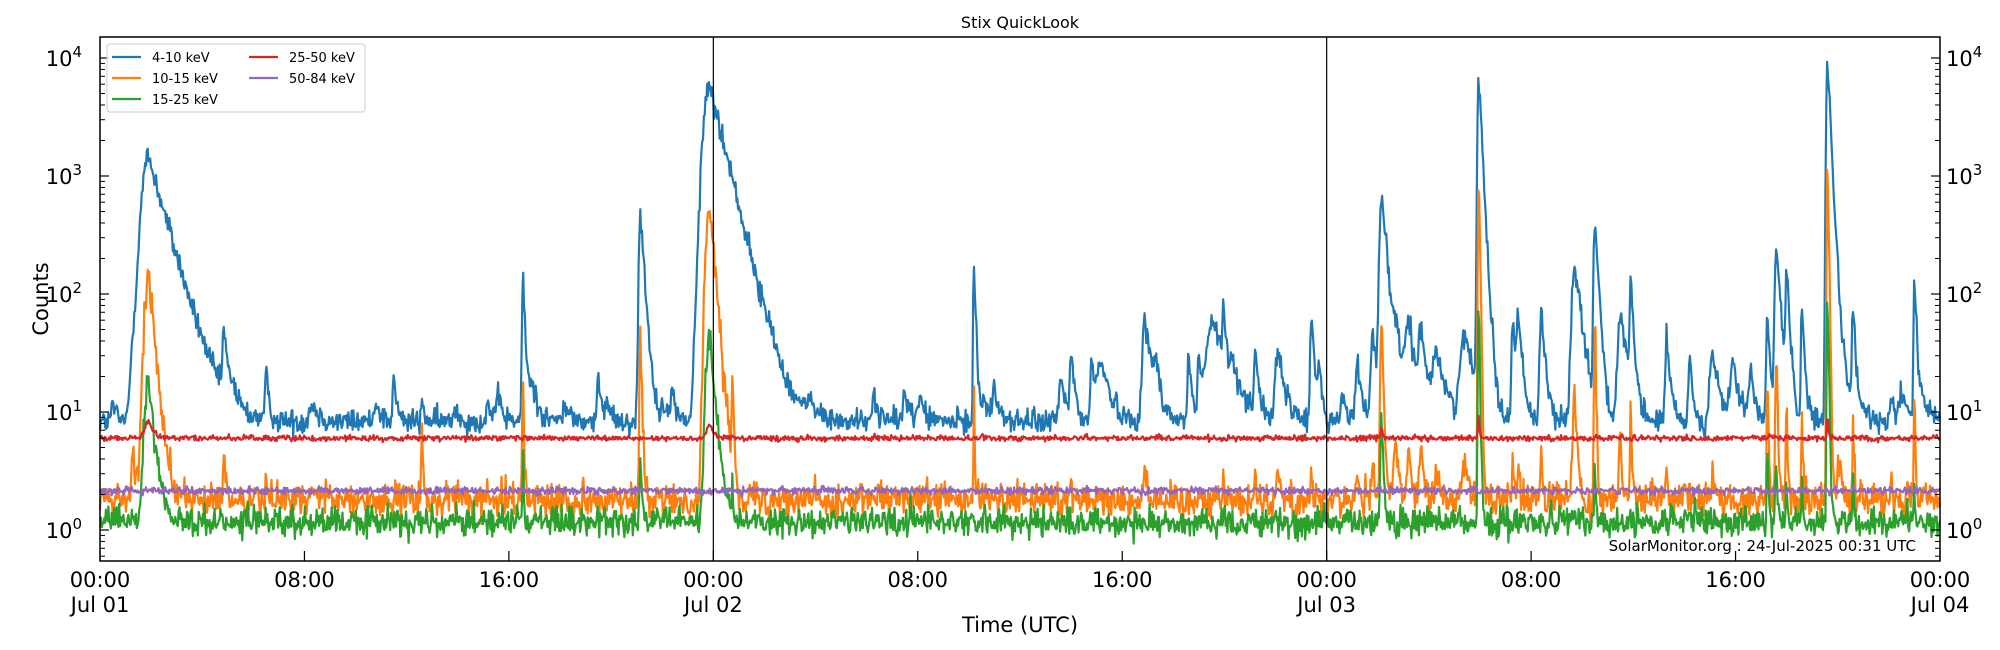 The image size is (2000, 650). What do you see at coordinates (1939, 605) in the screenshot?
I see `x-tick-date-label: Jul 04` at bounding box center [1939, 605].